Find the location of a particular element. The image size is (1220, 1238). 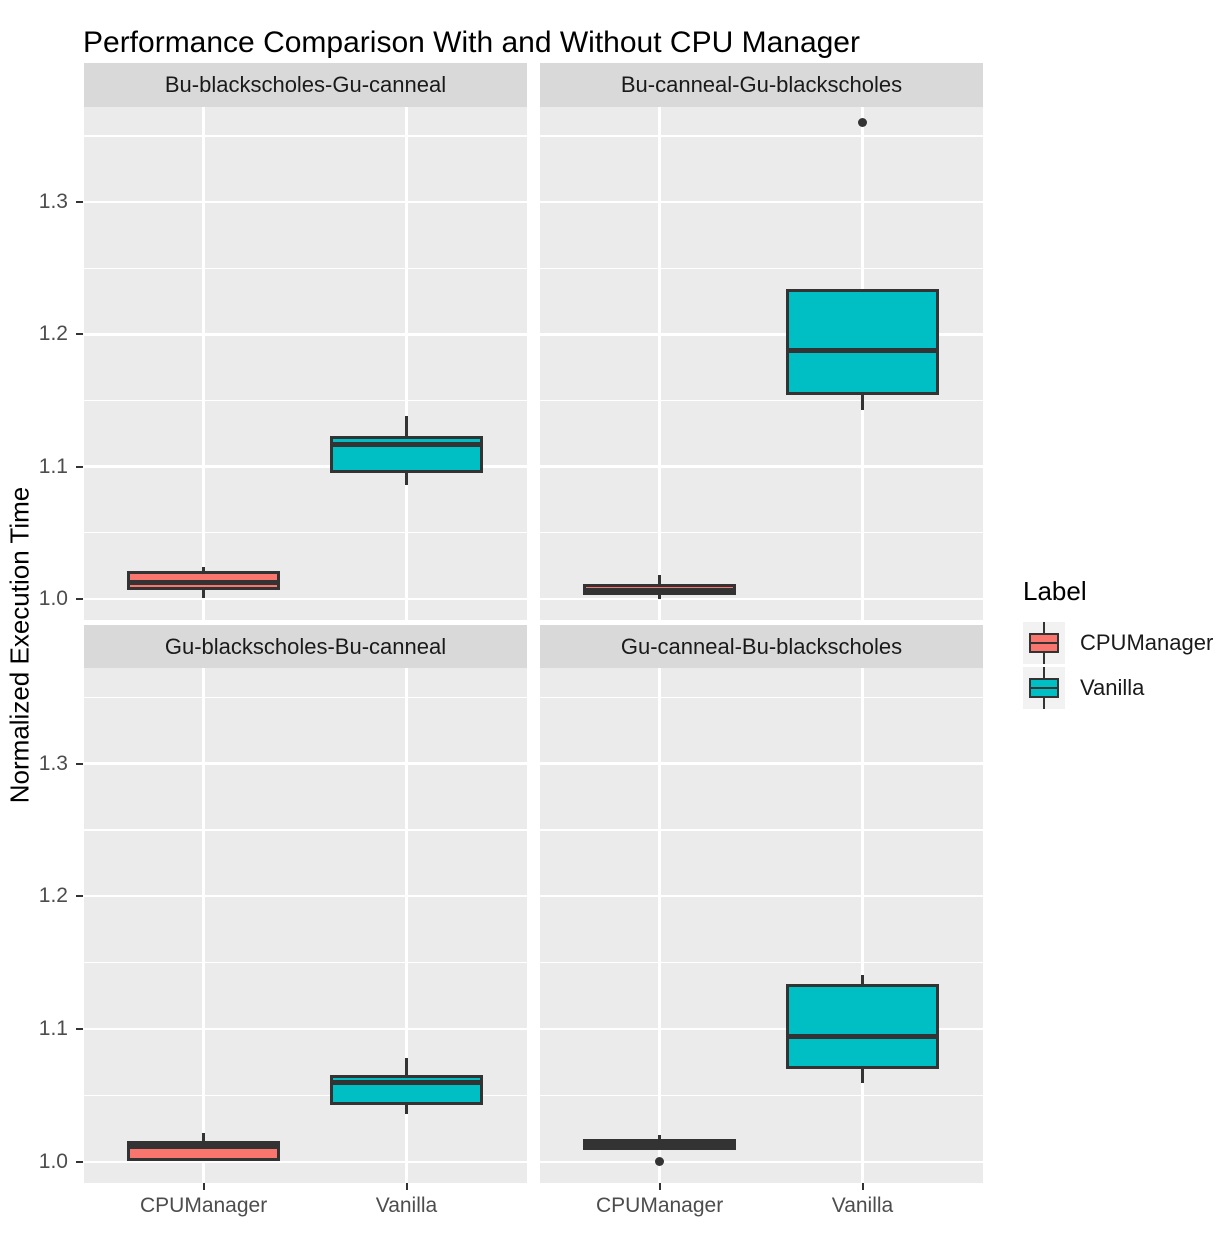

facet-strip-label: Gu-blackscholes-Bu-canneal is located at coordinates (305, 646).